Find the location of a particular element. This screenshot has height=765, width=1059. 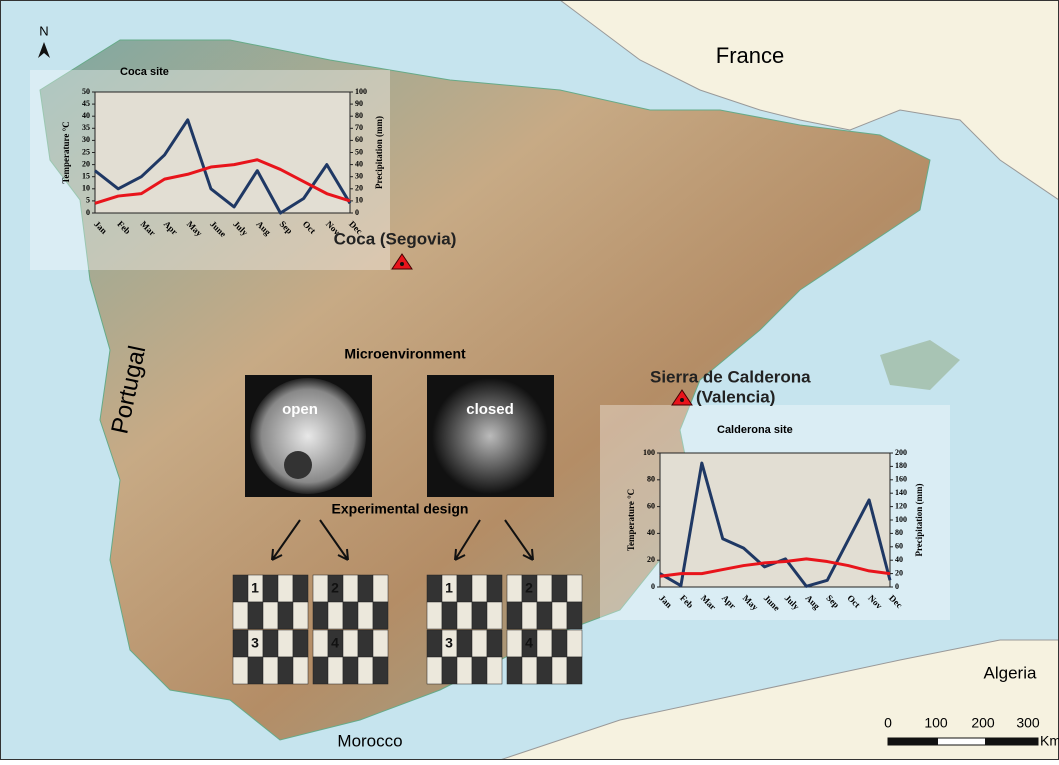

design-title: Experimental design is located at coordinates (400, 509).